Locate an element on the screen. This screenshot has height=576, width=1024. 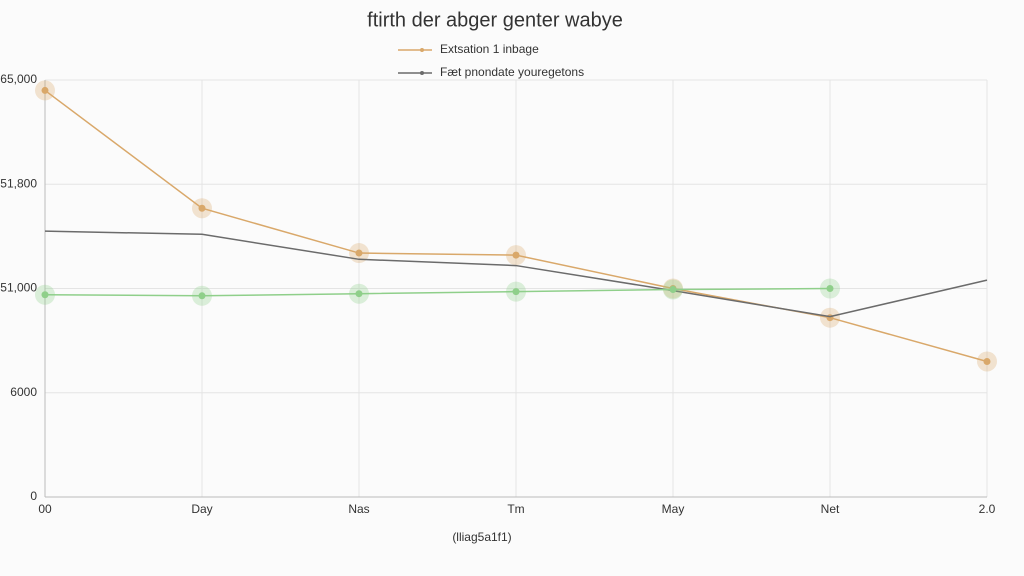
legend-label: Extsation 1 inbage is located at coordinates (489, 49).